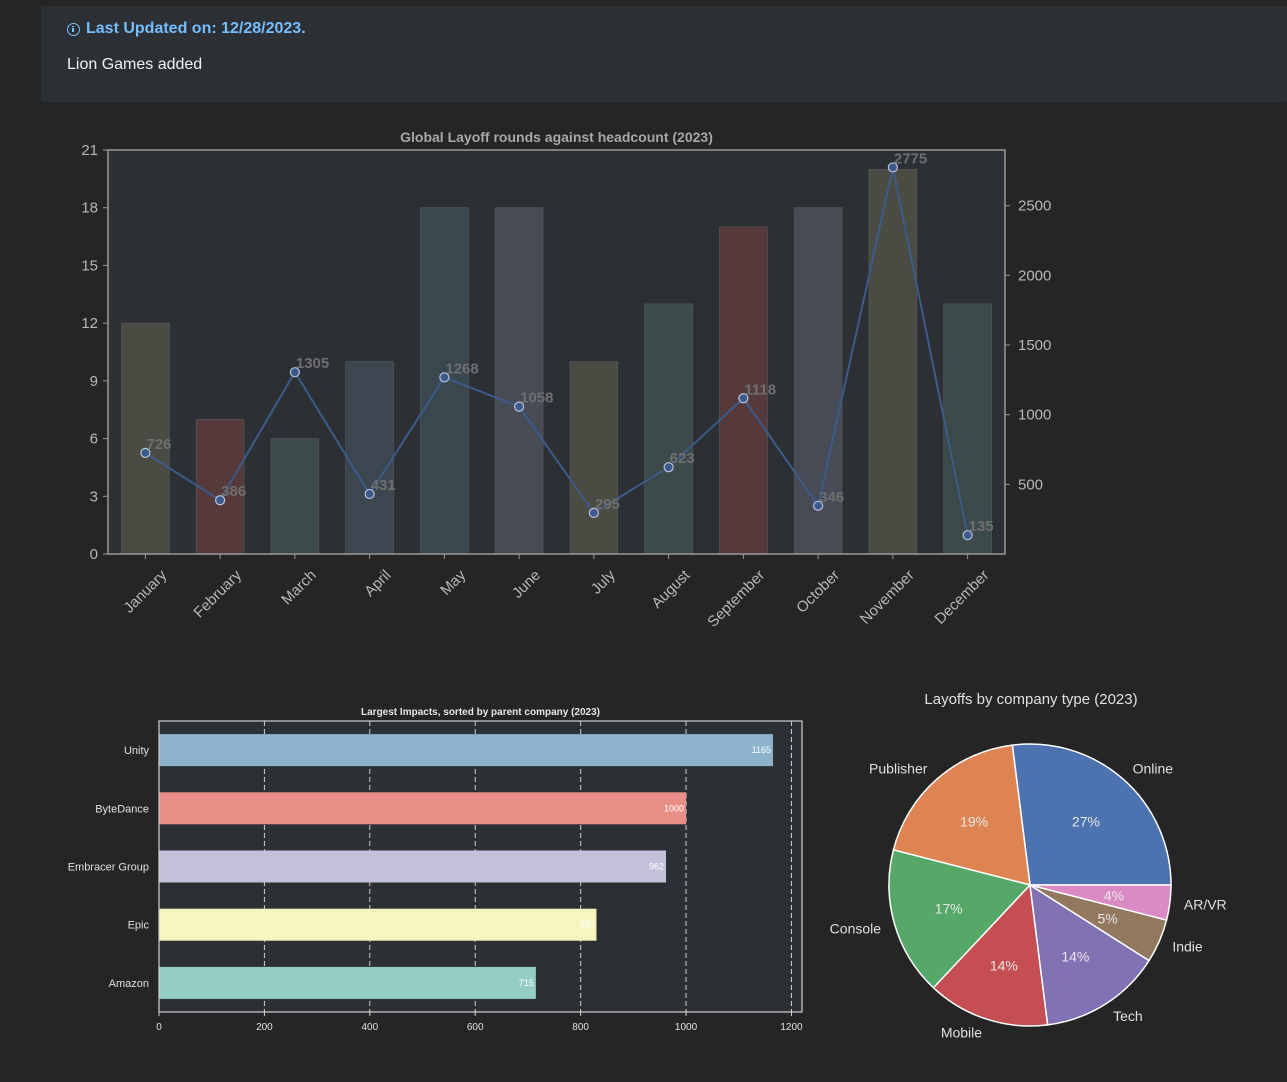 The width and height of the screenshot is (1287, 1082). Describe the element at coordinates (580, 1027) in the screenshot. I see `x-tick-label: 800` at that location.